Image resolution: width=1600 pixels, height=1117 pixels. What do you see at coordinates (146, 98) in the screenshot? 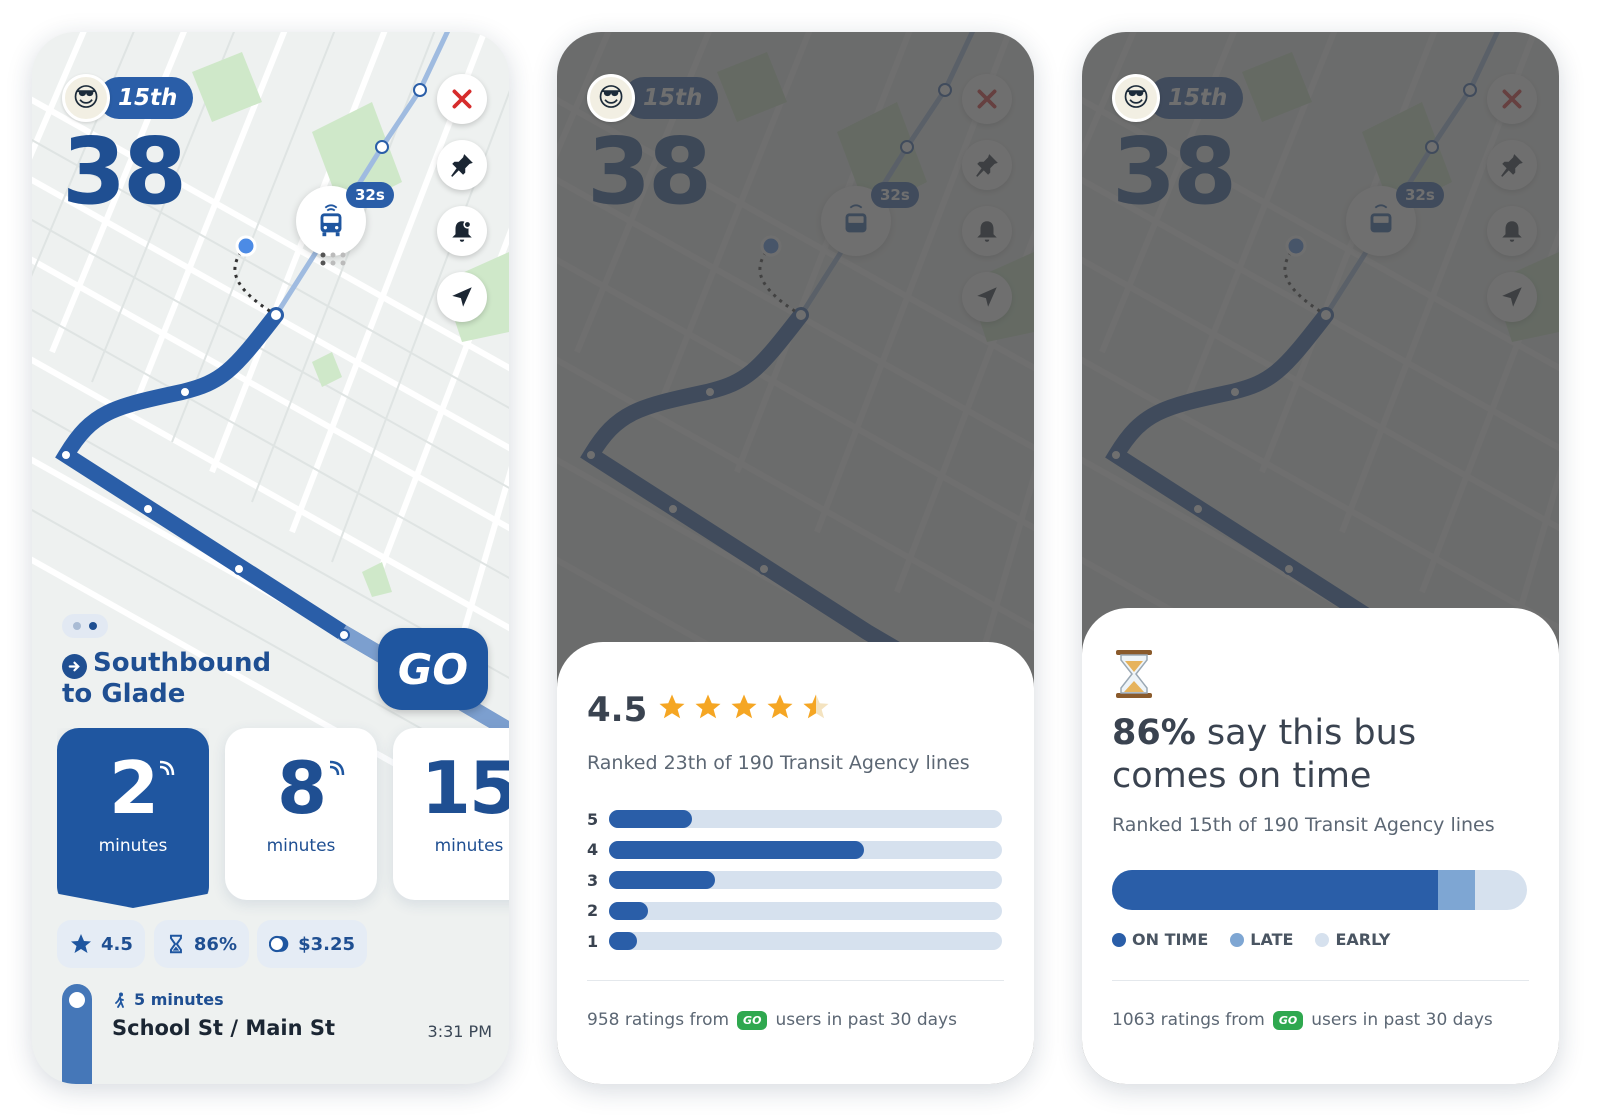
I see `rank-badge: 15th` at bounding box center [146, 98].